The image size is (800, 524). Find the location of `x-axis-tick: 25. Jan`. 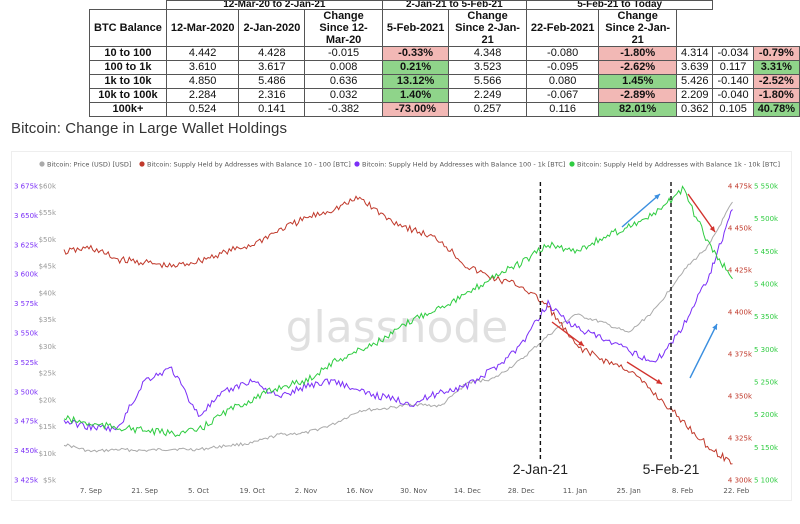

x-axis-tick: 25. Jan is located at coordinates (629, 491).